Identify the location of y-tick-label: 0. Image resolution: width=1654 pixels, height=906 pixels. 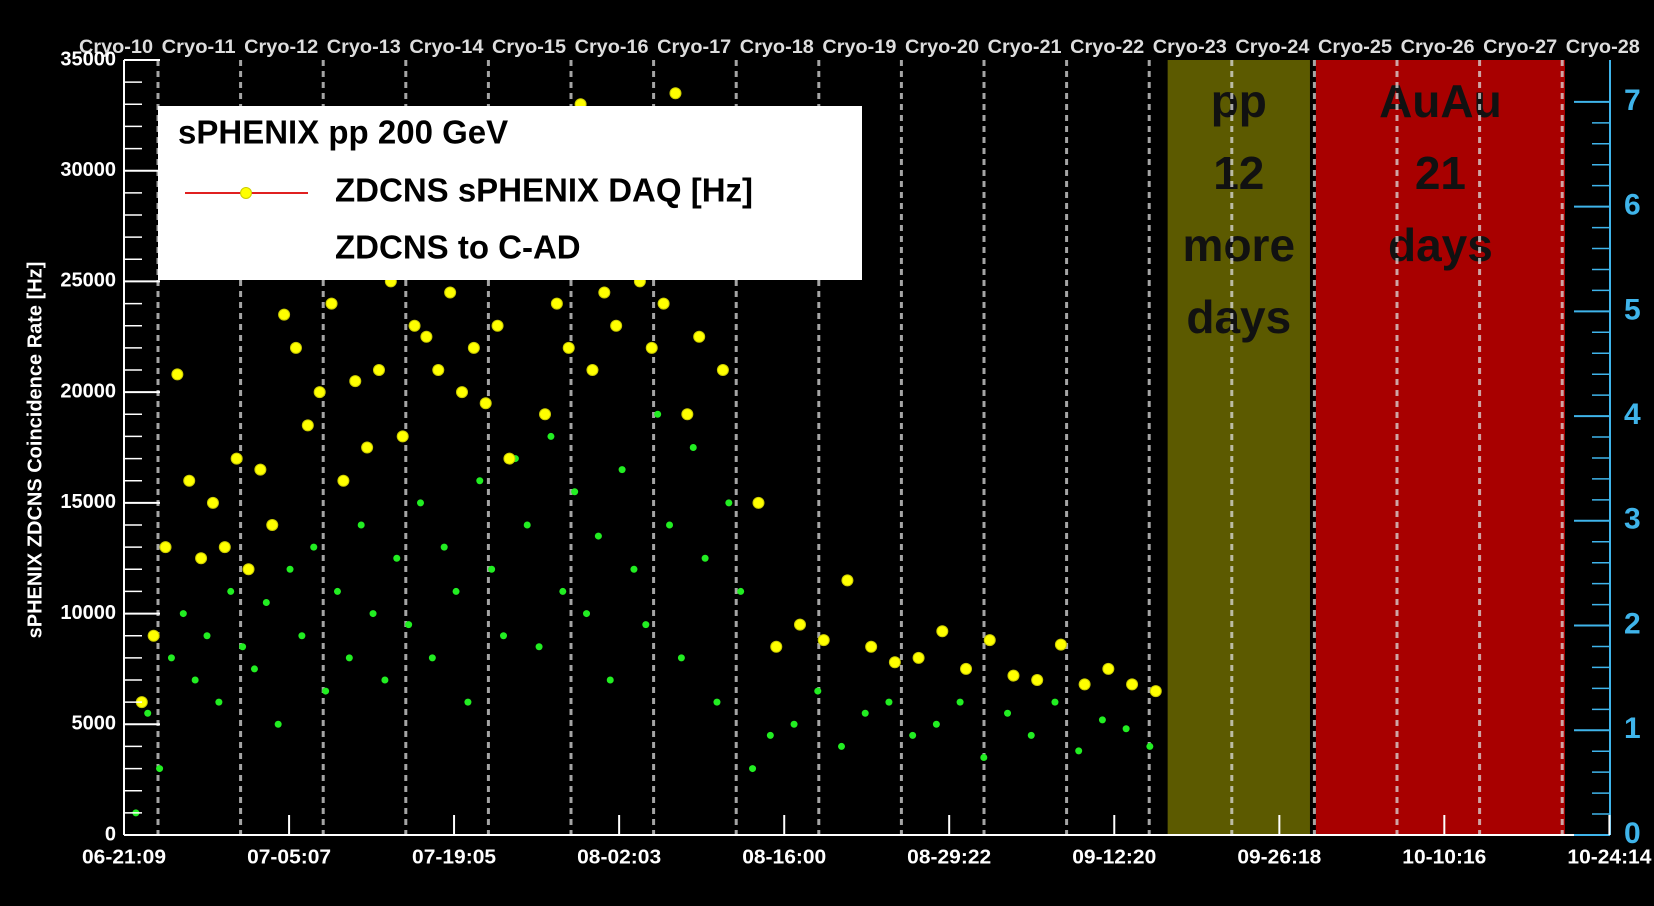
(110, 834).